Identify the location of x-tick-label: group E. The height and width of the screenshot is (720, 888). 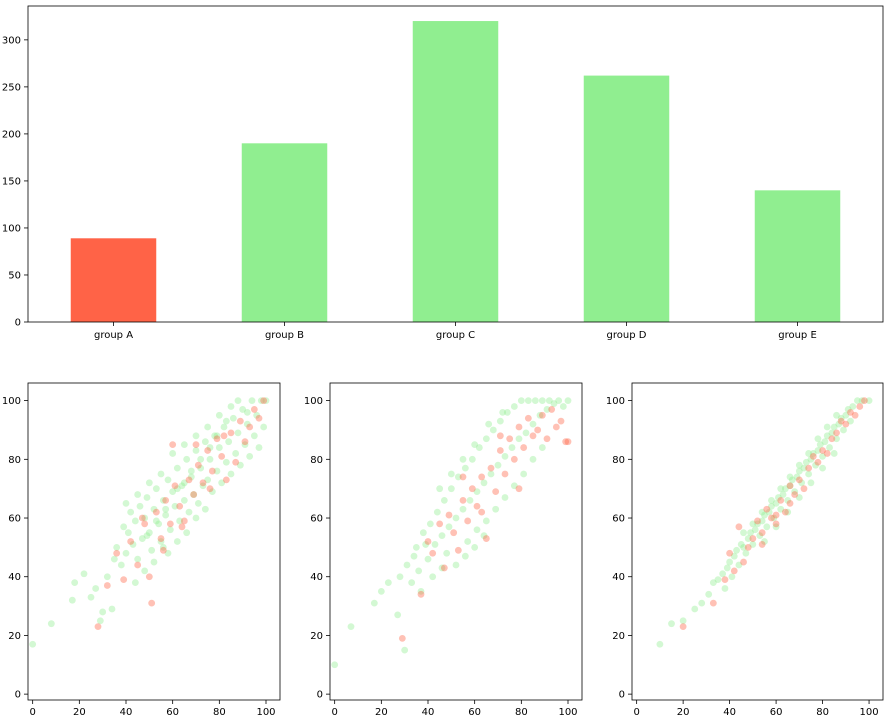
(797, 335).